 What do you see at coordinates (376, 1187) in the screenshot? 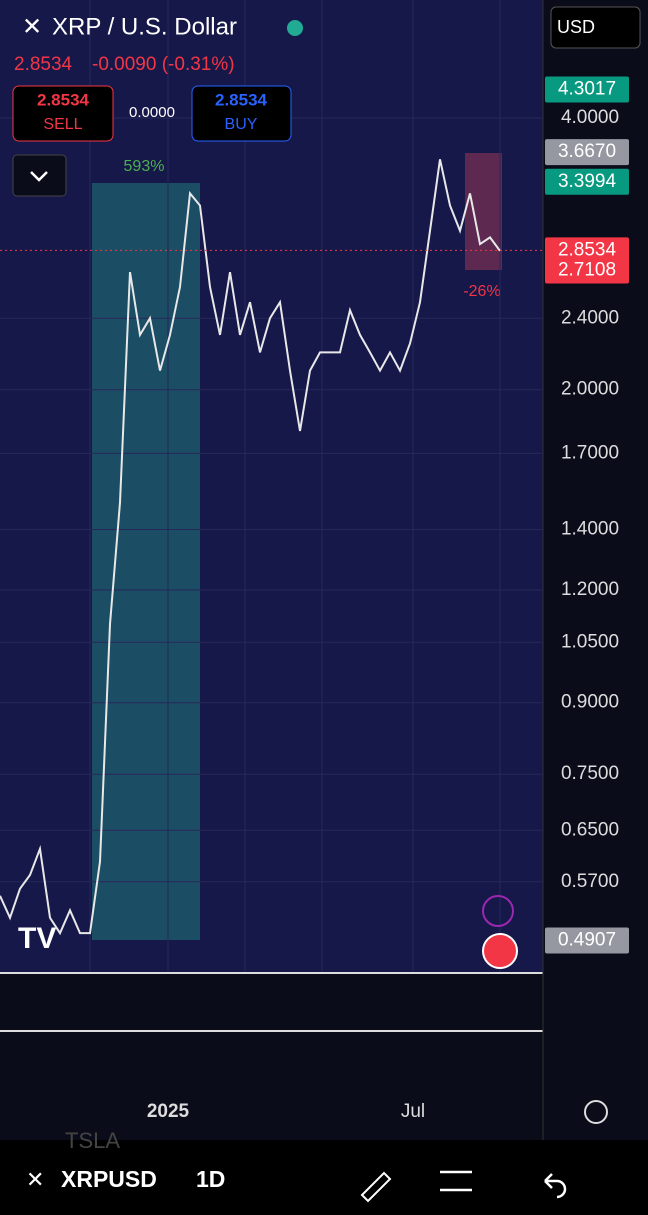
I see `draw-icon` at bounding box center [376, 1187].